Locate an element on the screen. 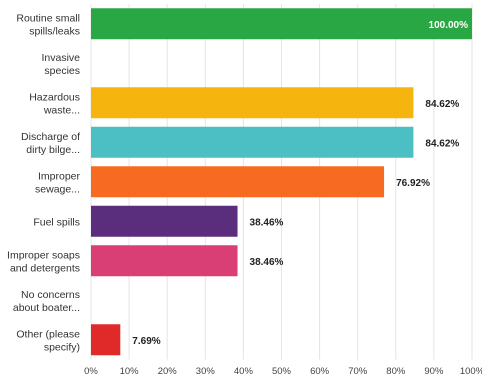 The width and height of the screenshot is (482, 379). category-label: Invasive is located at coordinates (60, 58).